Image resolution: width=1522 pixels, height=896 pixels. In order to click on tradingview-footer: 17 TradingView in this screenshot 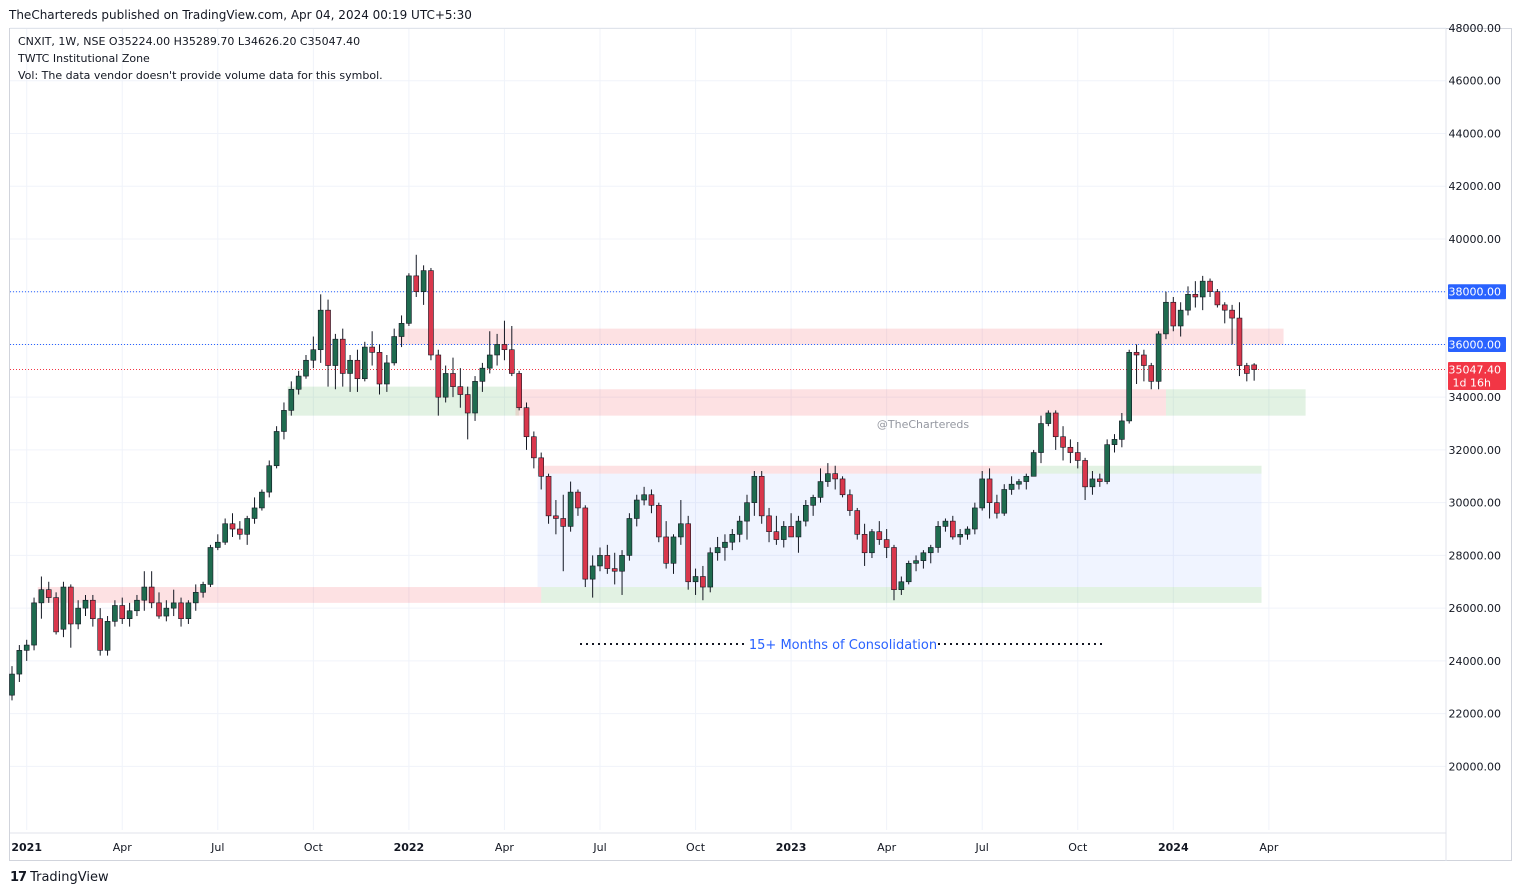, I will do `click(59, 877)`.